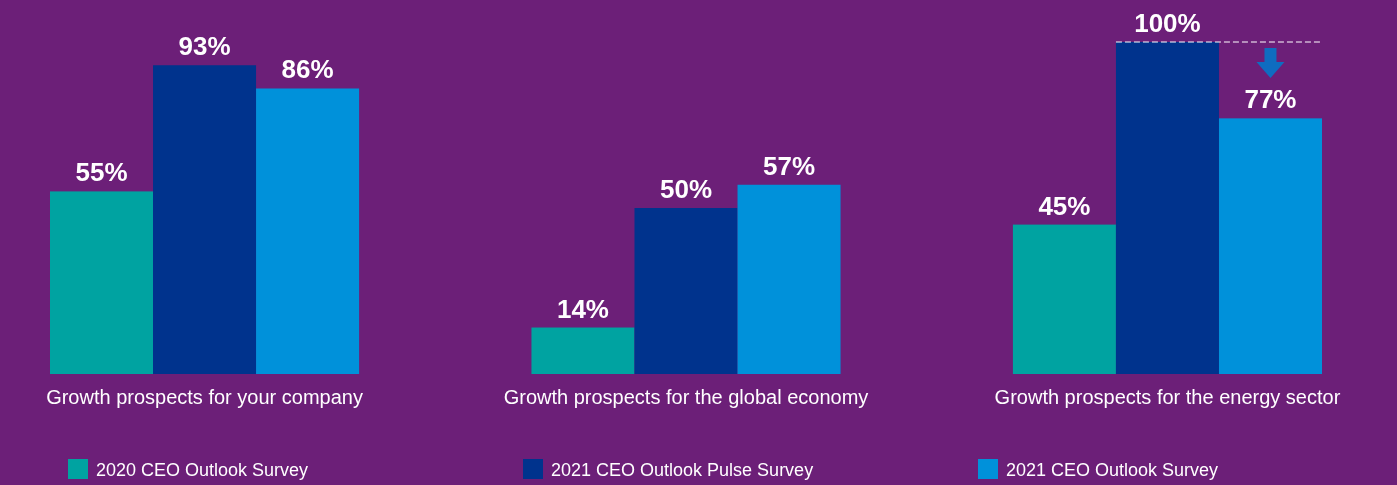 The image size is (1397, 485). Describe the element at coordinates (1167, 23) in the screenshot. I see `data-label: 100%` at that location.